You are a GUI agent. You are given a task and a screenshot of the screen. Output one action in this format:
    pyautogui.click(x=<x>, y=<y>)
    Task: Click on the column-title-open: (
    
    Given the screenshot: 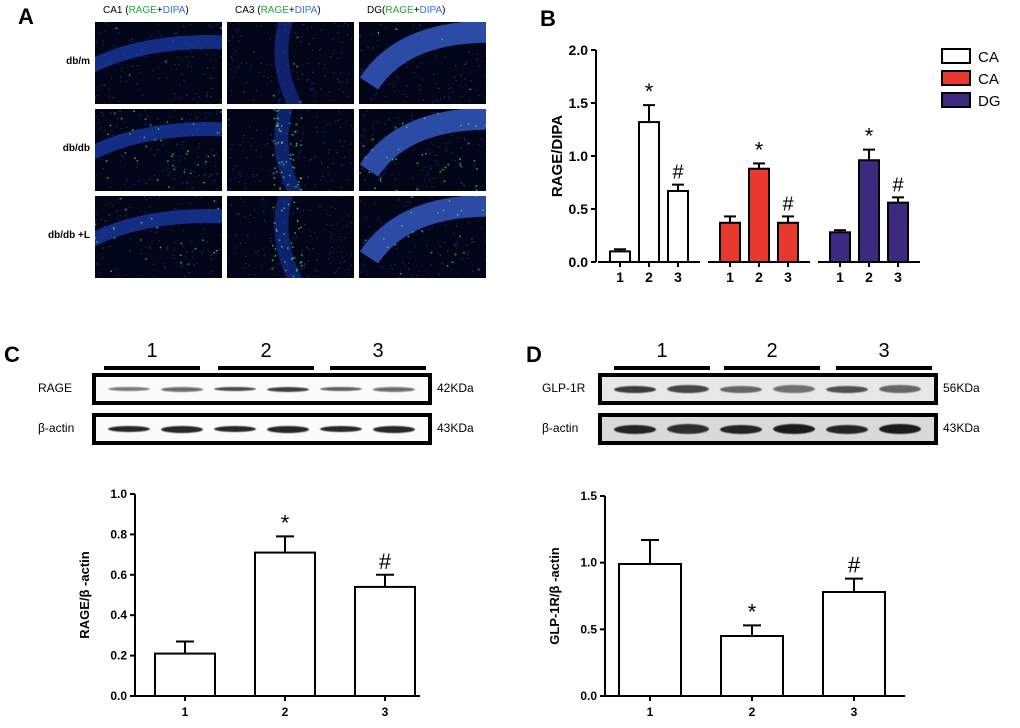 What is the action you would take?
    pyautogui.click(x=384, y=10)
    